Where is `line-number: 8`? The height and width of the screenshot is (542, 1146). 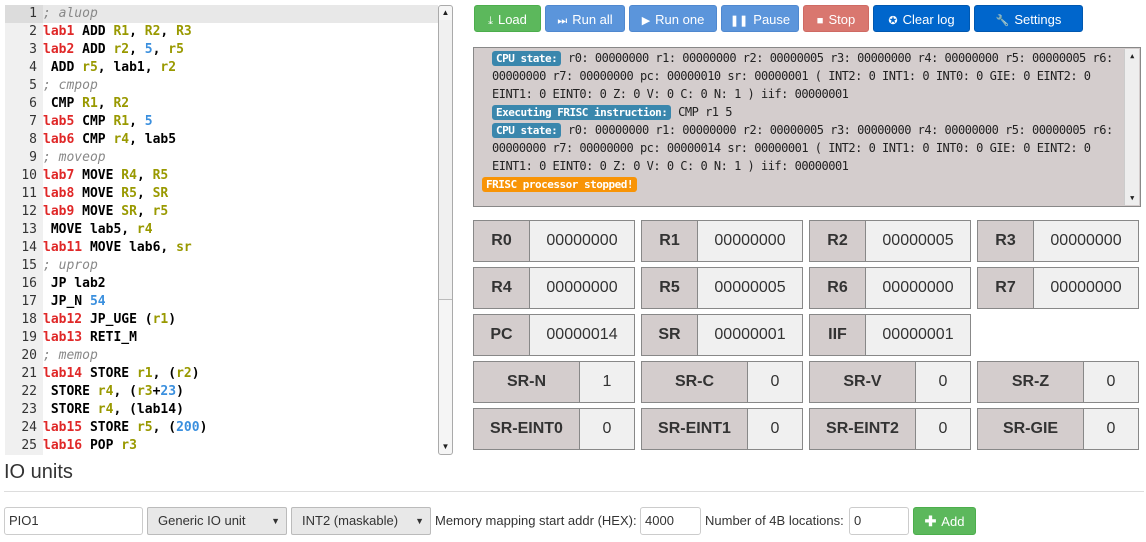 line-number: 8 is located at coordinates (24, 140).